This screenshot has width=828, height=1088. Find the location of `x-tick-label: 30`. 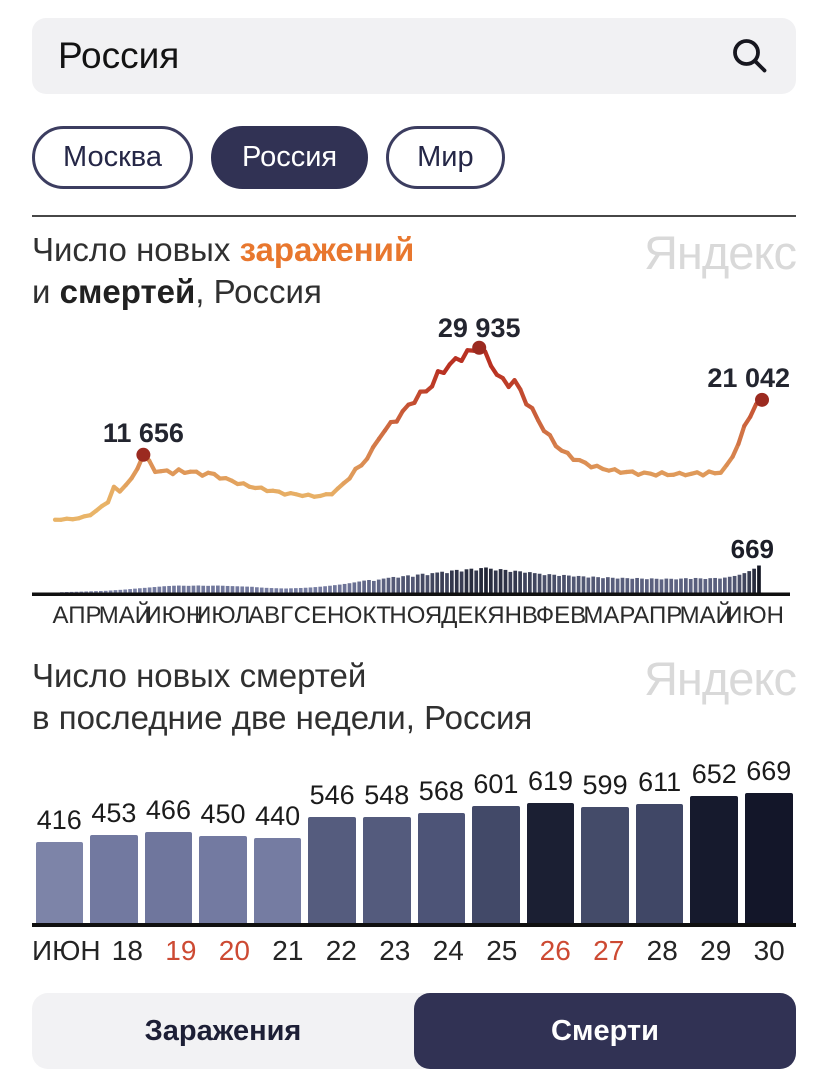

x-tick-label: 30 is located at coordinates (768, 947).